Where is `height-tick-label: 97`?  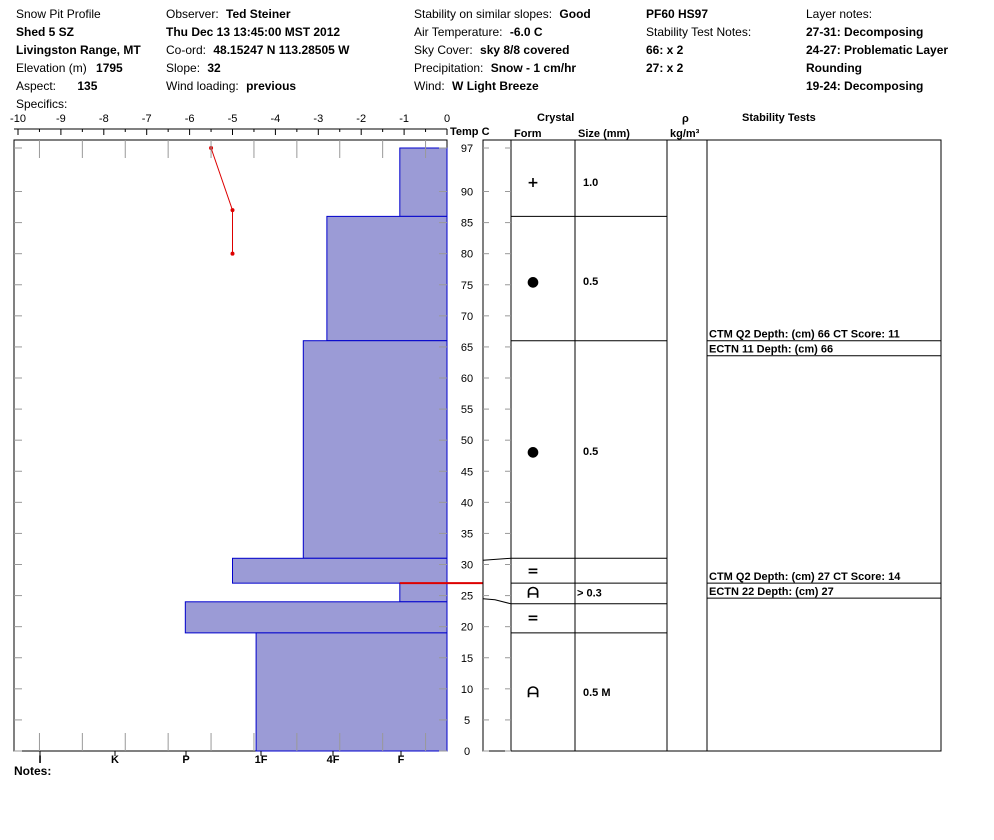 height-tick-label: 97 is located at coordinates (467, 149).